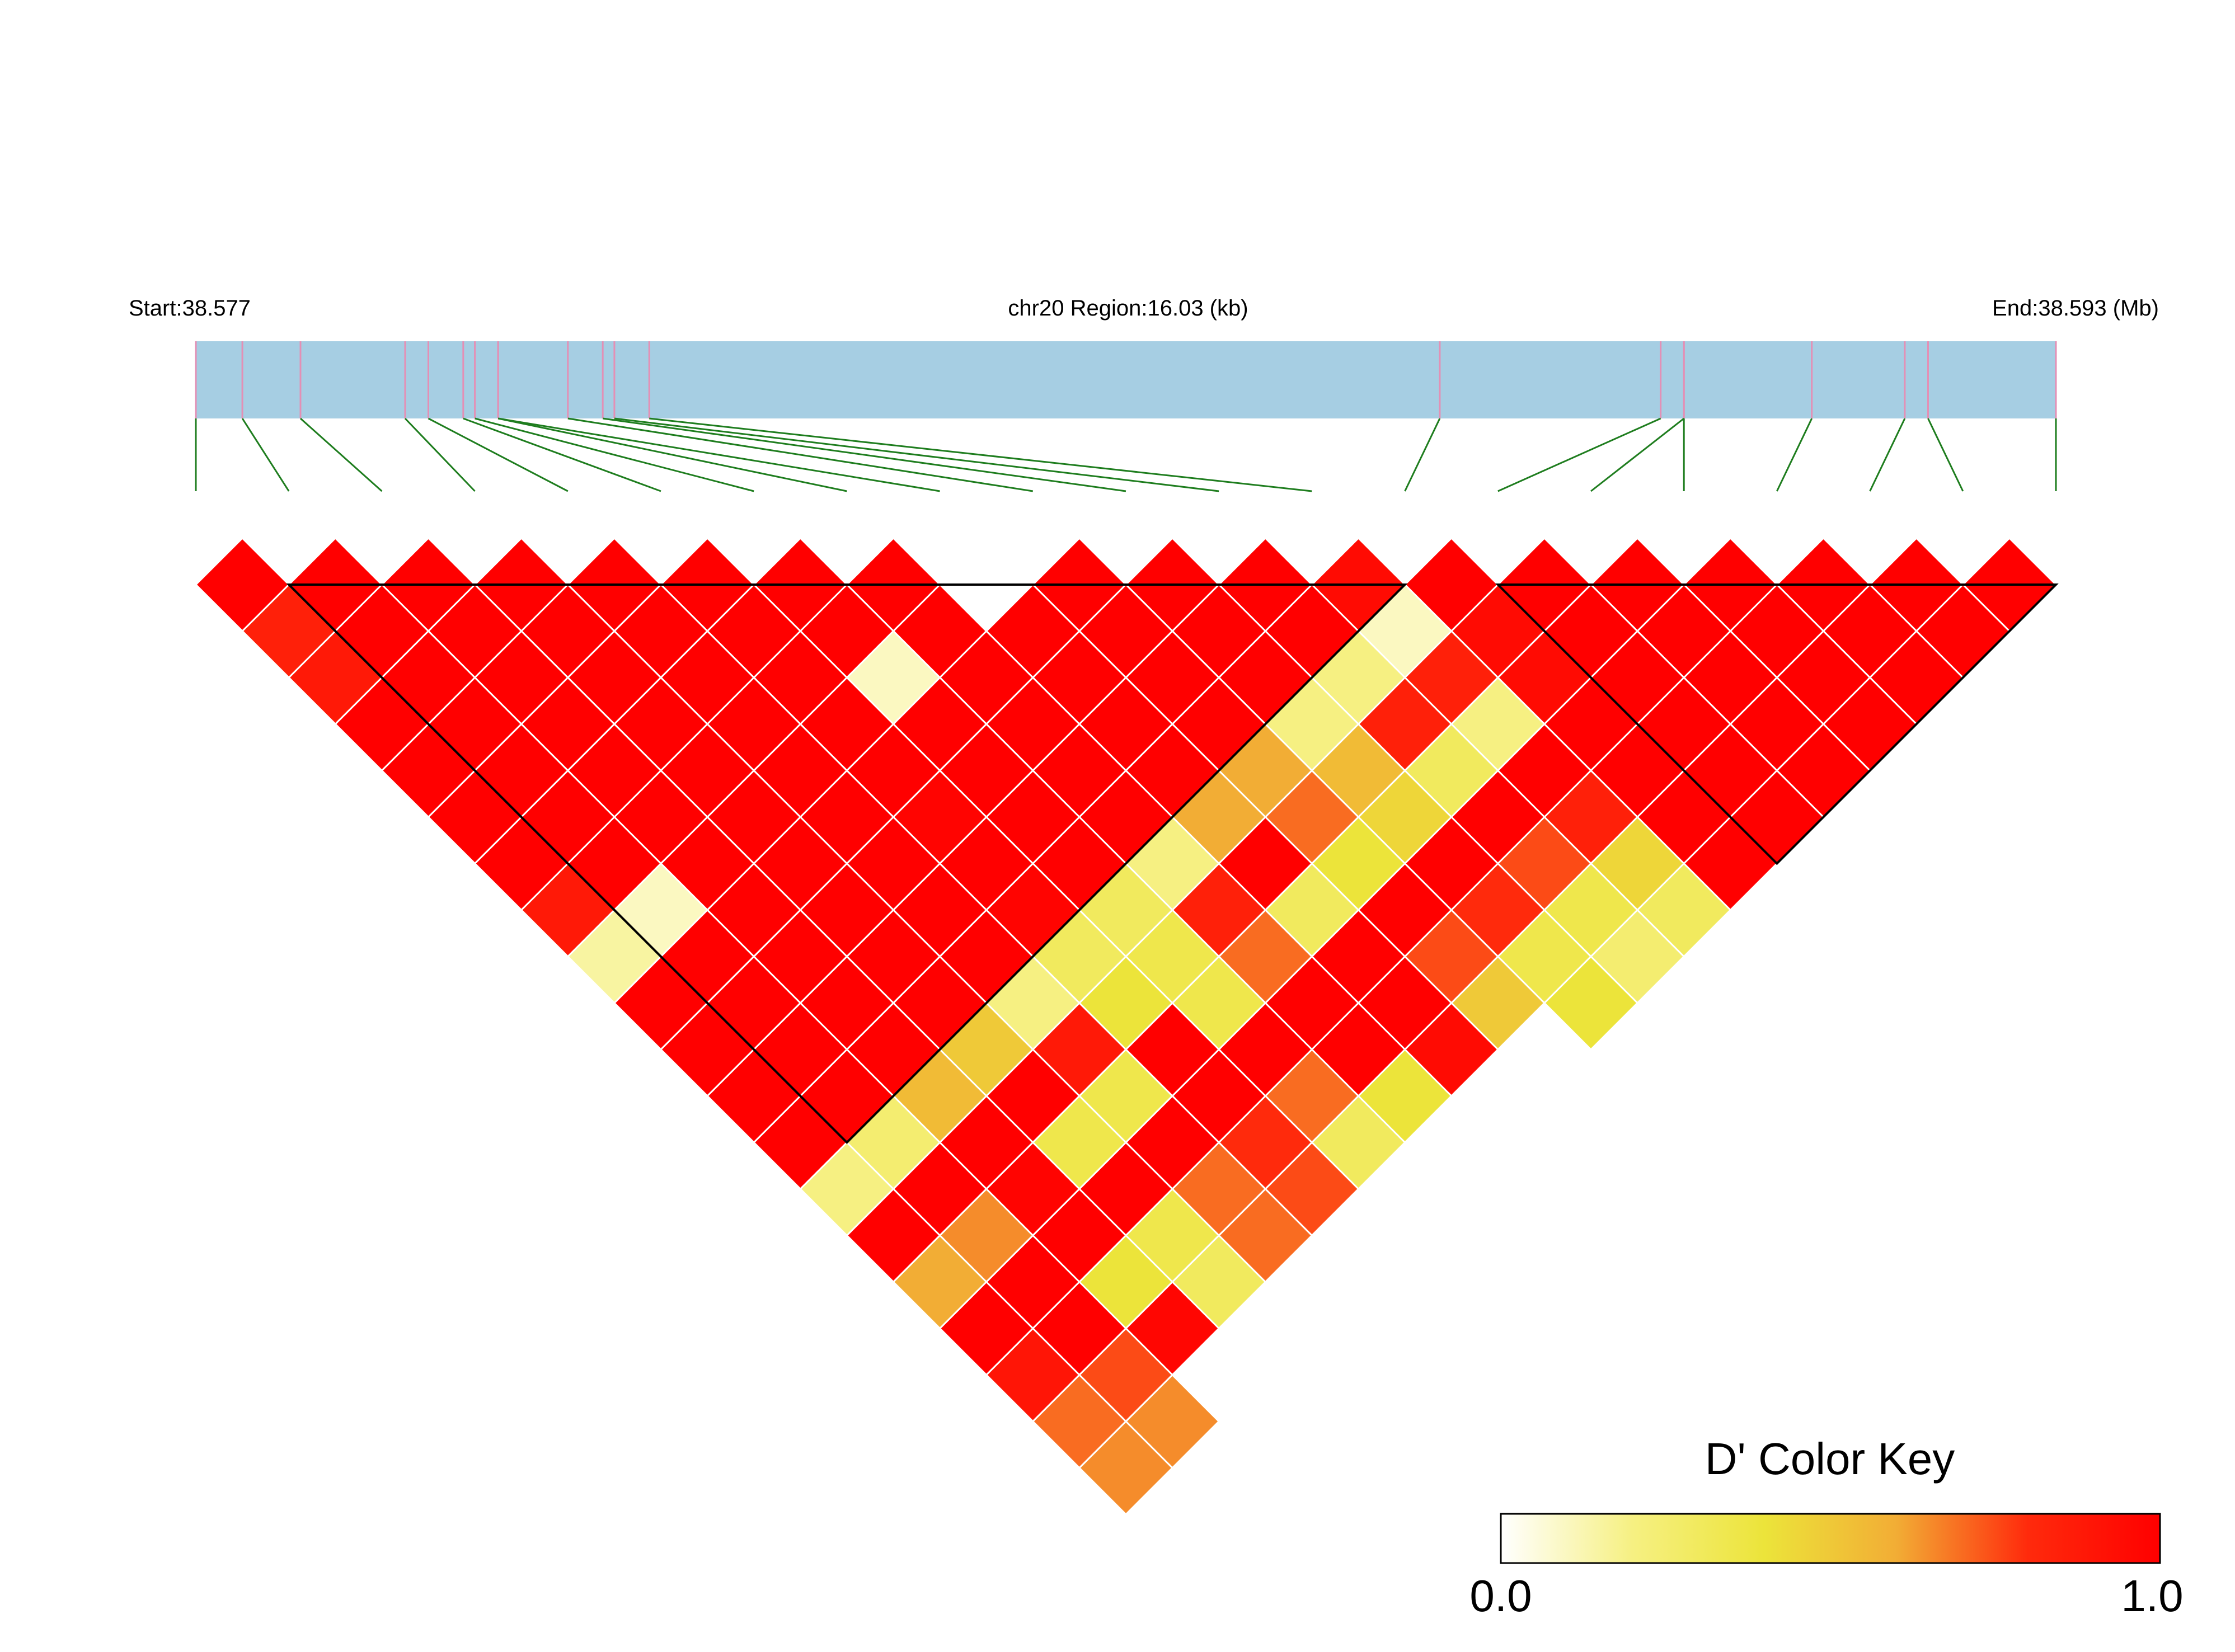 The height and width of the screenshot is (1652, 2235). I want to click on start-label: Start:38.577, so click(190, 308).